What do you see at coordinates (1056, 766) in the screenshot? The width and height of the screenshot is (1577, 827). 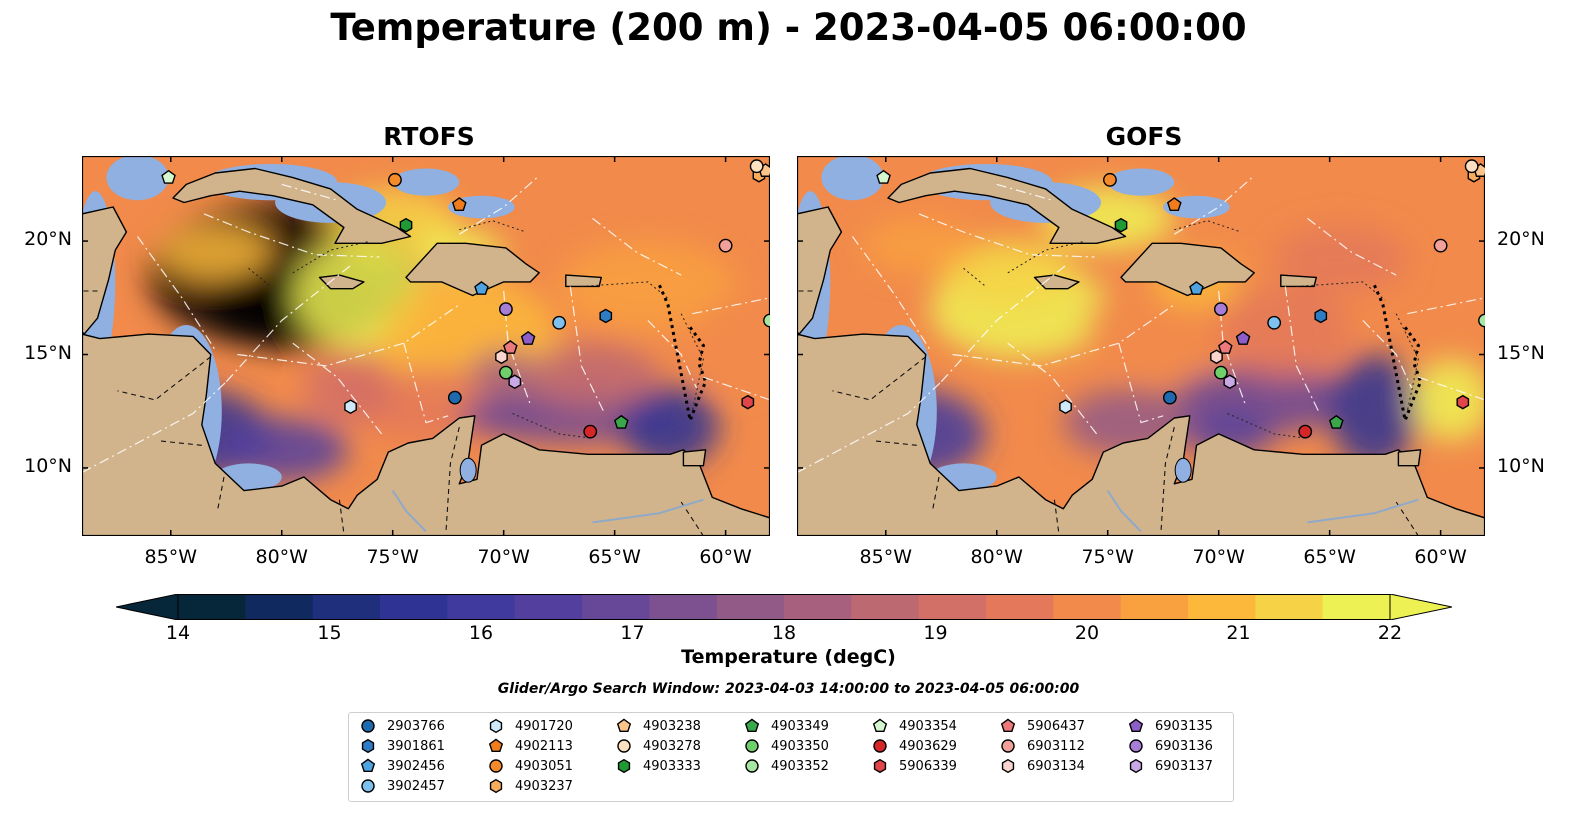 I see `legend-label: 6903134` at bounding box center [1056, 766].